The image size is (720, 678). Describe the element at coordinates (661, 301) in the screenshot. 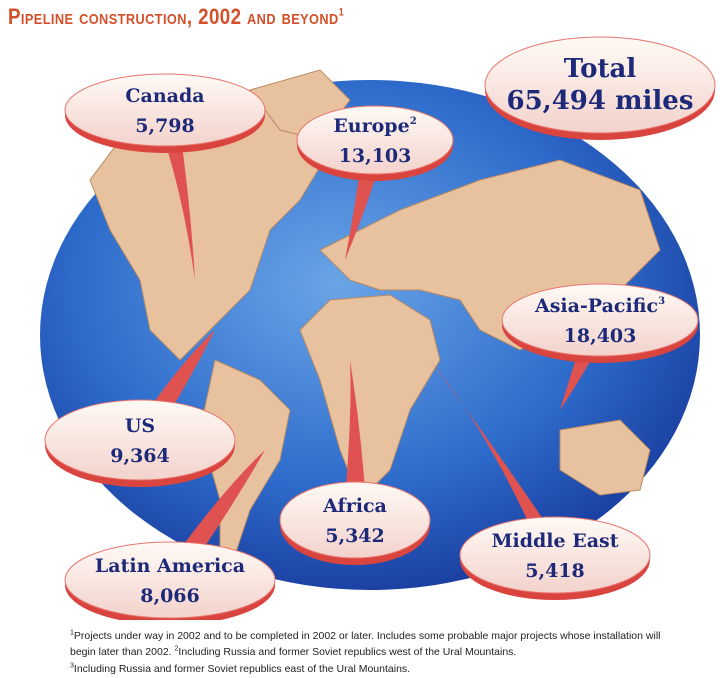

I see `region-note: 3` at that location.